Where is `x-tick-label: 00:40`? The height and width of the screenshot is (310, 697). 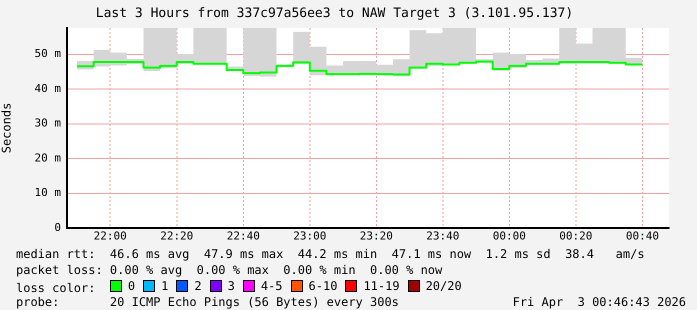
x-tick-label: 00:40 is located at coordinates (642, 235).